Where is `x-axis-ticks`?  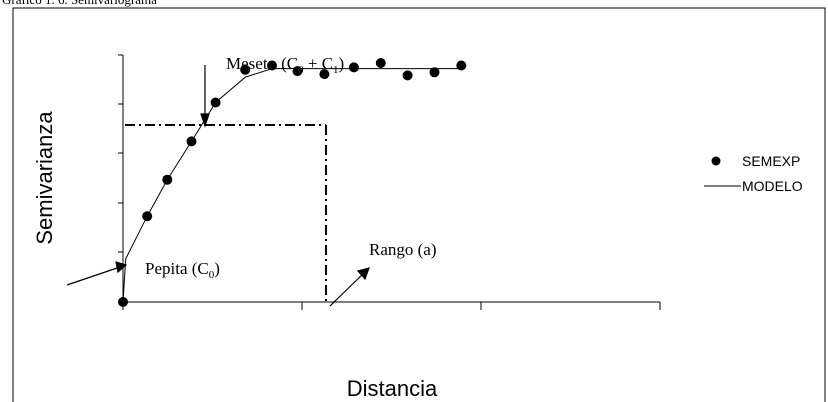
x-axis-ticks is located at coordinates (391, 306).